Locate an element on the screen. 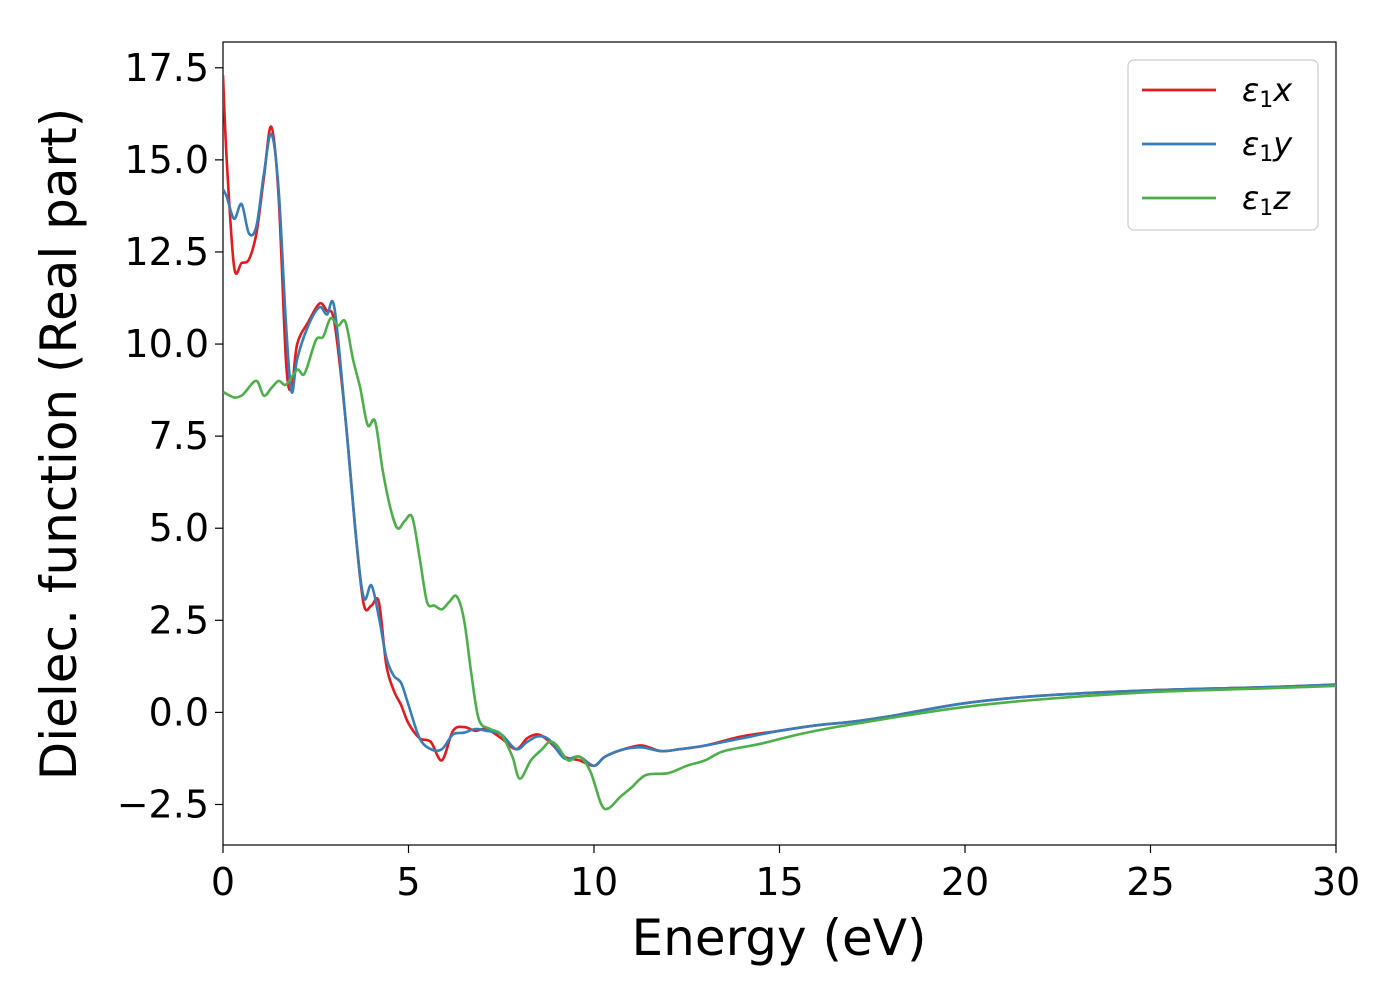 The image size is (1400, 1000). x-axis-ticks: 0 5 10 15 20 25 30 is located at coordinates (785, 874).